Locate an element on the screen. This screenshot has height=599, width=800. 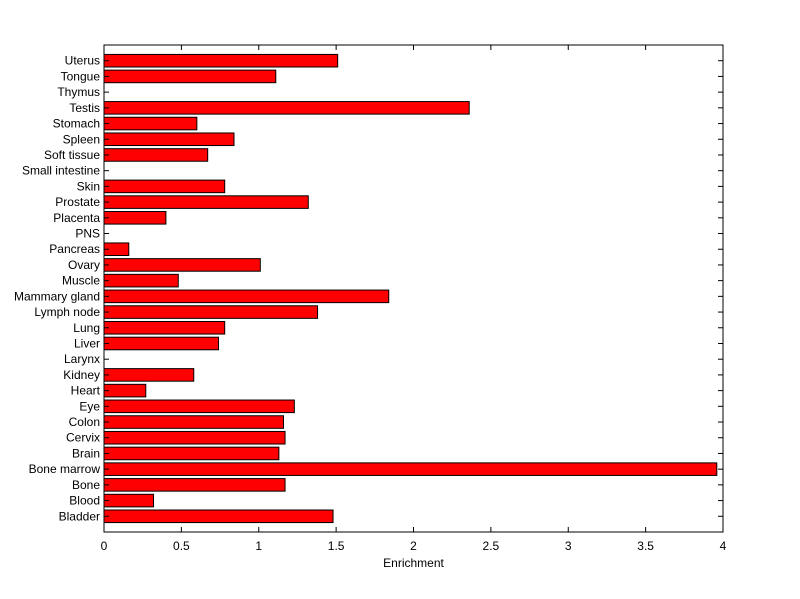
x-tick-label: 3 is located at coordinates (568, 546).